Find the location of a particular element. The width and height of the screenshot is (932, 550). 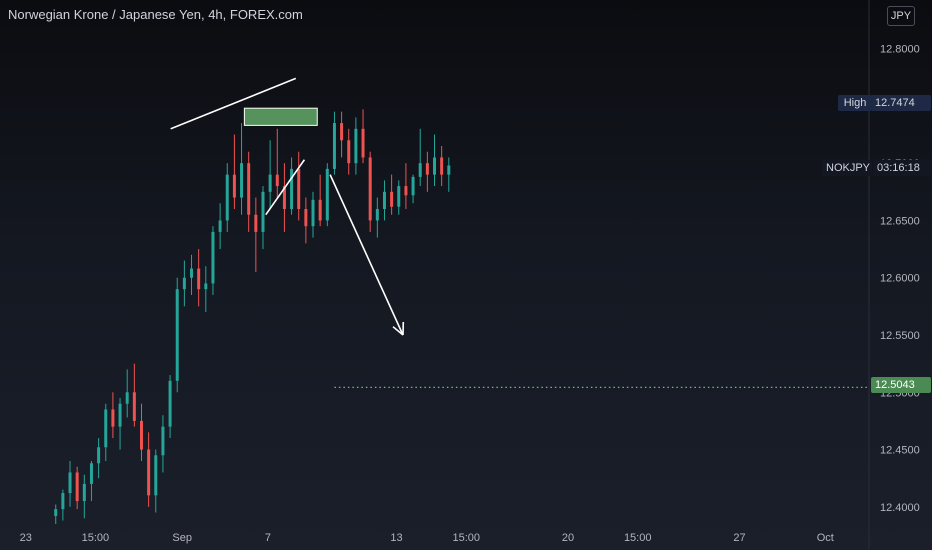

lower-trendline is located at coordinates (285, 187).